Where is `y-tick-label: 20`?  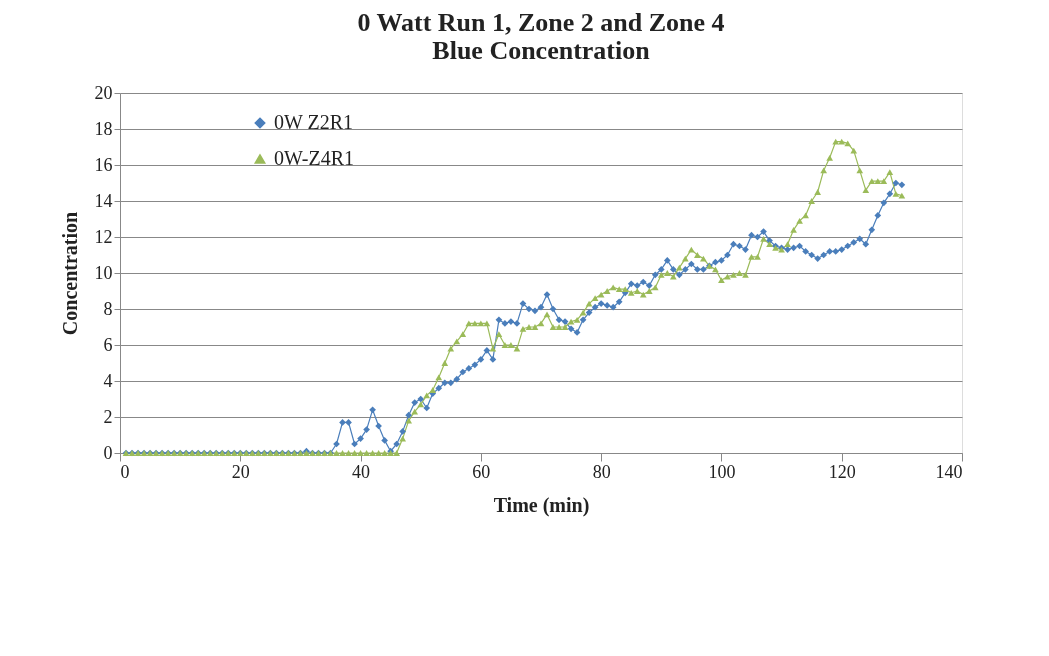 y-tick-label: 20 is located at coordinates (103, 92).